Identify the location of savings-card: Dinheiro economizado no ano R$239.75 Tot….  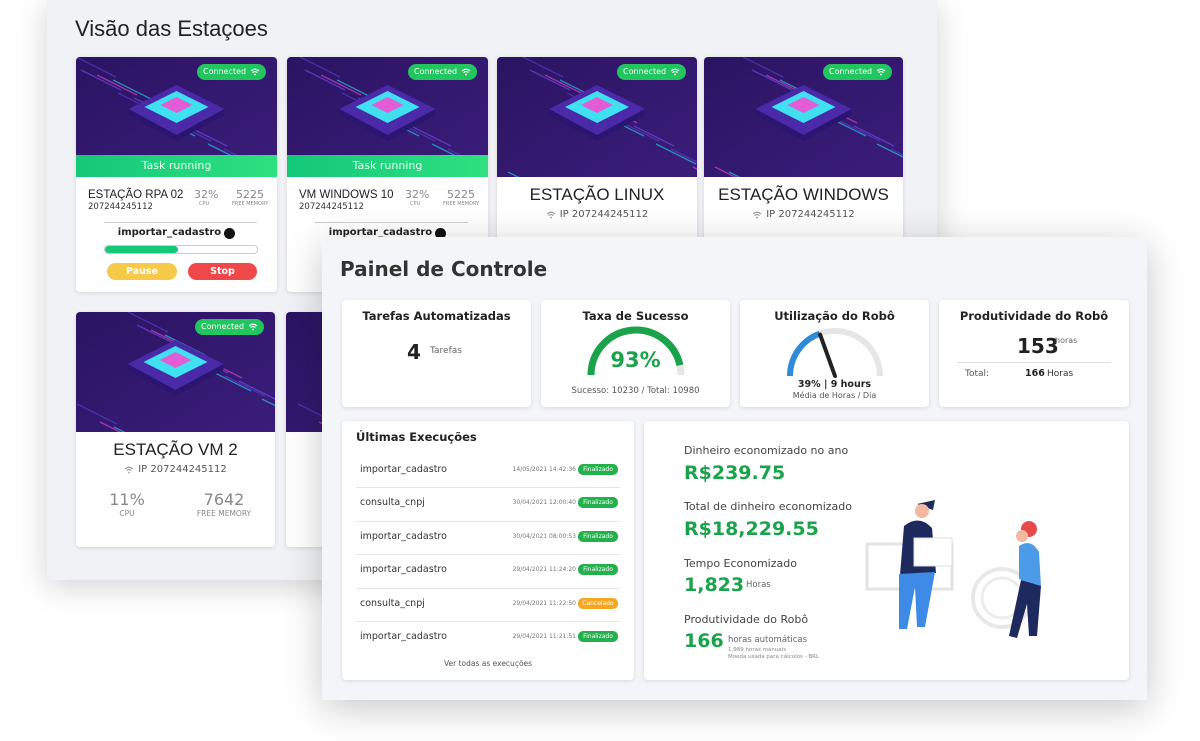
(886, 550).